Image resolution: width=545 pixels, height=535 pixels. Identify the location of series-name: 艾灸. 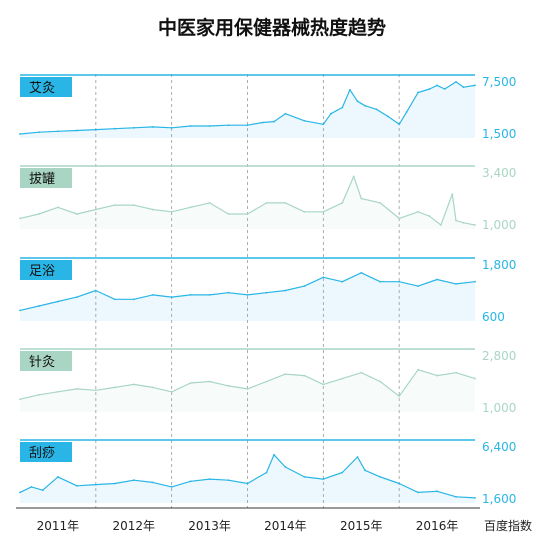
(42, 88).